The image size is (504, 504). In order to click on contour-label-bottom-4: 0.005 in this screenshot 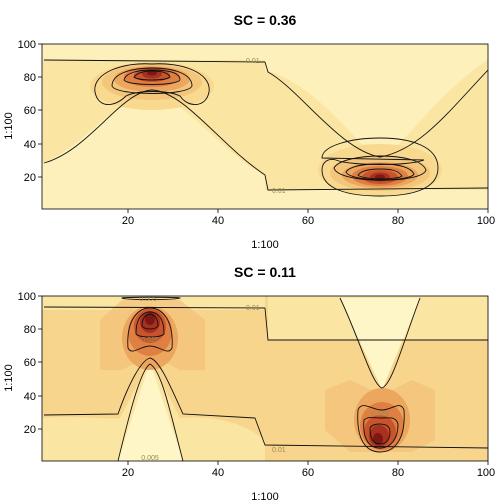, I will do `click(150, 458)`.